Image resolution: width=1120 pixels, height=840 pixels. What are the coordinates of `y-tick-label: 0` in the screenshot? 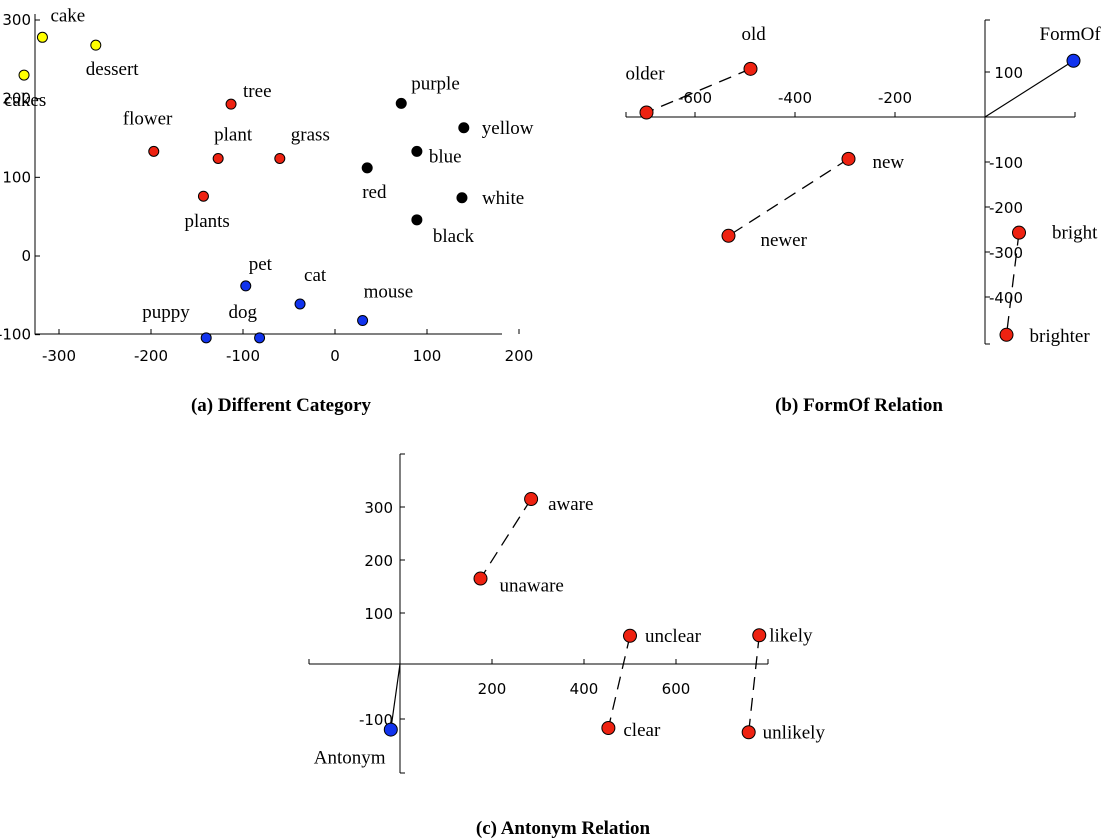 It's located at (26, 256).